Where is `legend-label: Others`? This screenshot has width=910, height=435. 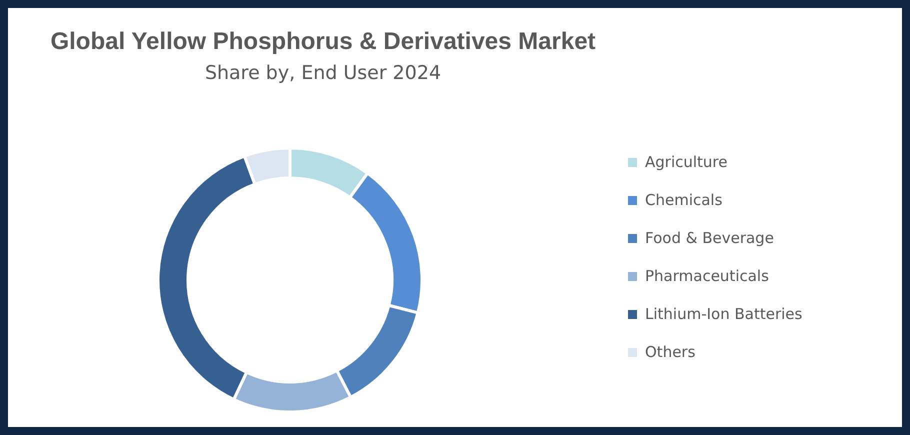
legend-label: Others is located at coordinates (670, 352).